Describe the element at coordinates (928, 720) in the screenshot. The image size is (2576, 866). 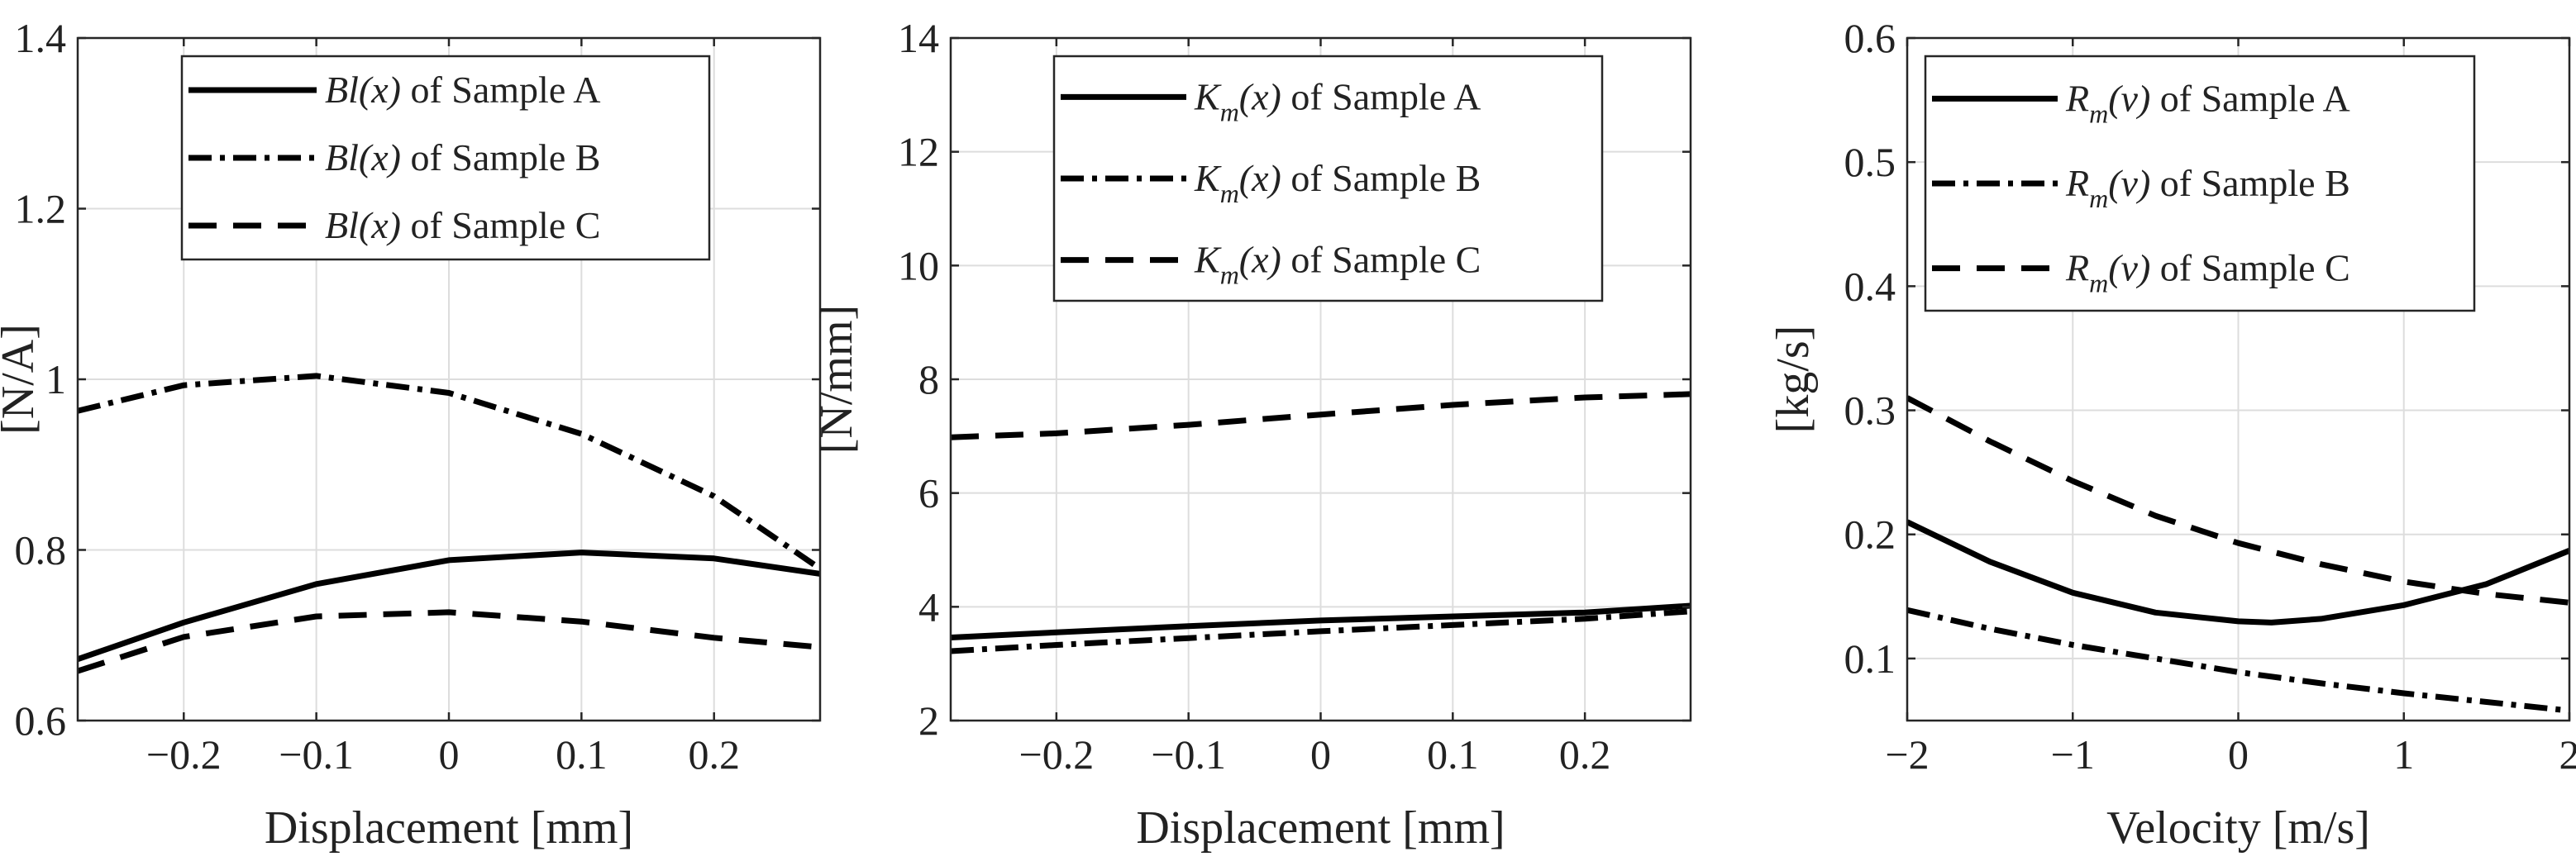
I see `y-tick-label: 2` at that location.